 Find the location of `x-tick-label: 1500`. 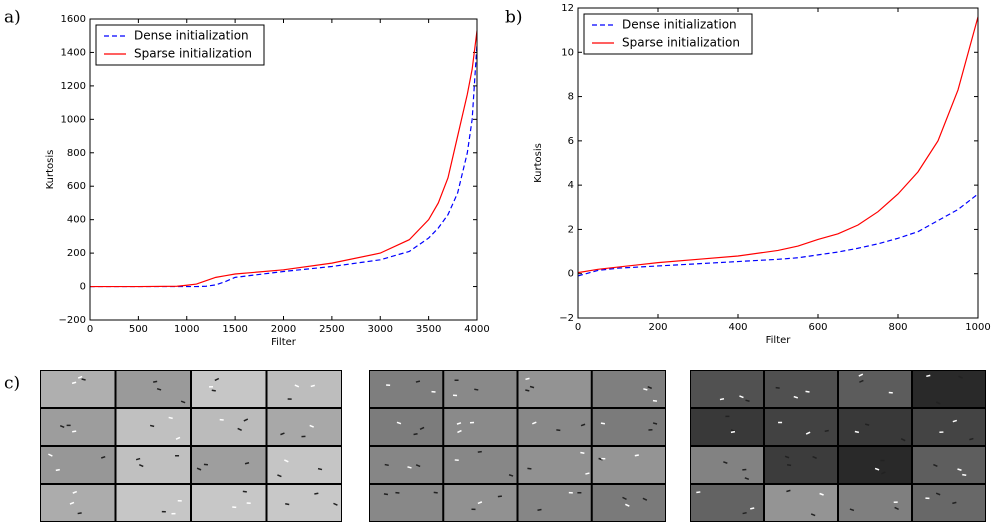

x-tick-label: 1500 is located at coordinates (234, 329).